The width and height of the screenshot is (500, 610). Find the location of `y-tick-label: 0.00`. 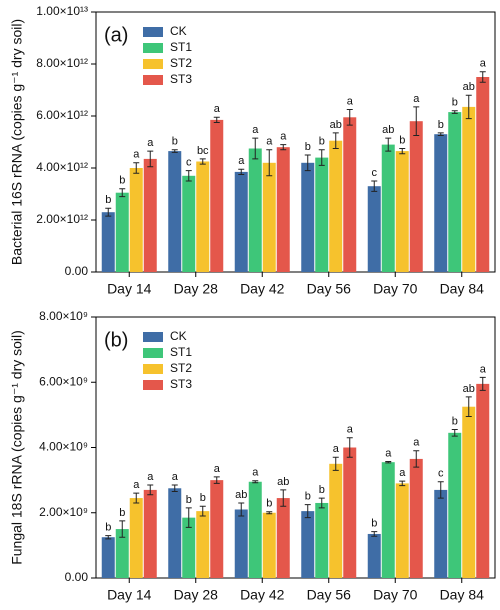

y-tick-label: 0.00 is located at coordinates (77, 271).